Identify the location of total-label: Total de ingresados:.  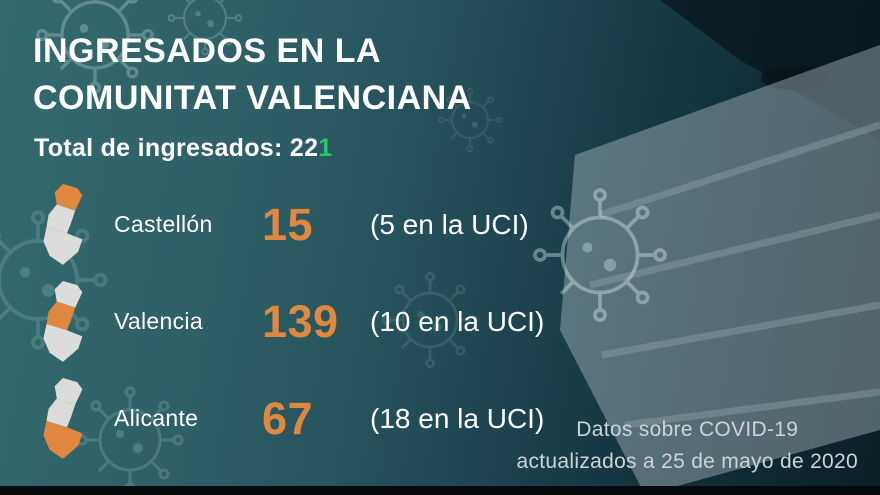
(162, 148).